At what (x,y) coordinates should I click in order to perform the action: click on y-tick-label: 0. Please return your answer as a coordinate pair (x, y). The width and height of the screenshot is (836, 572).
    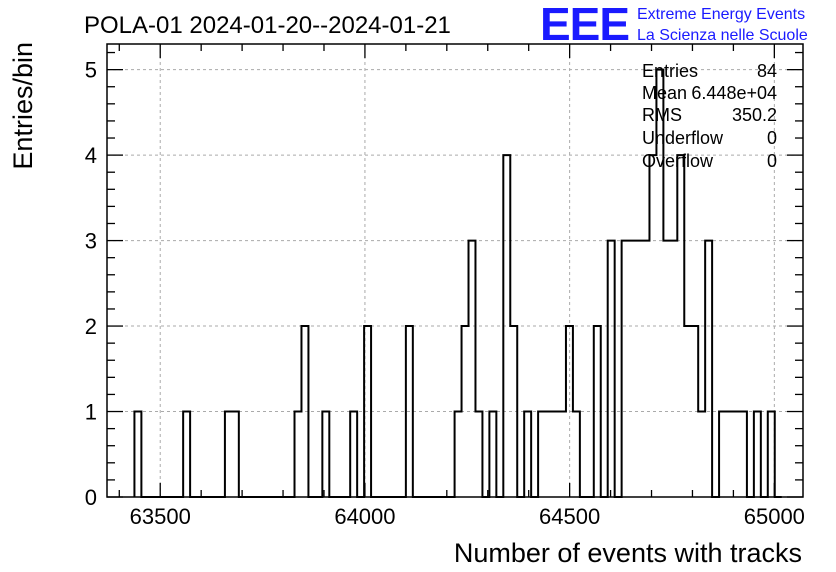
    Looking at the image, I should click on (91, 497).